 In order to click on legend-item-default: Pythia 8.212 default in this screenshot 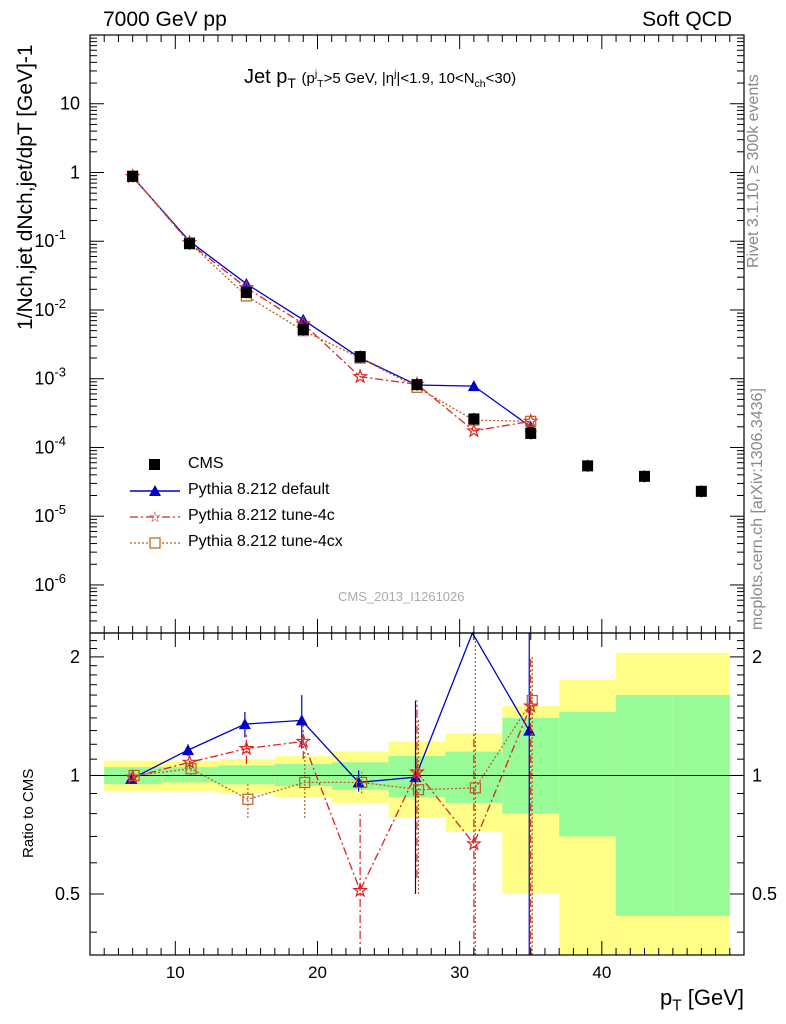, I will do `click(278, 491)`.